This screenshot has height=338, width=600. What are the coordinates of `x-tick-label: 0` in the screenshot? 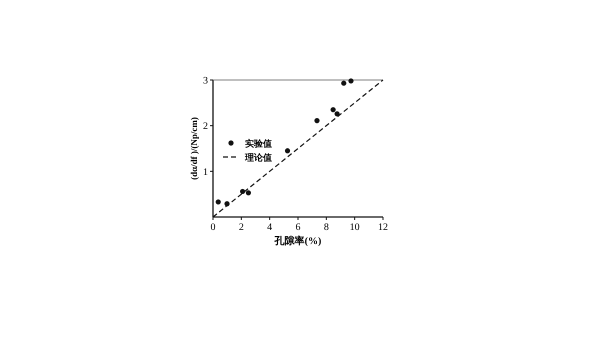 It's located at (213, 227).